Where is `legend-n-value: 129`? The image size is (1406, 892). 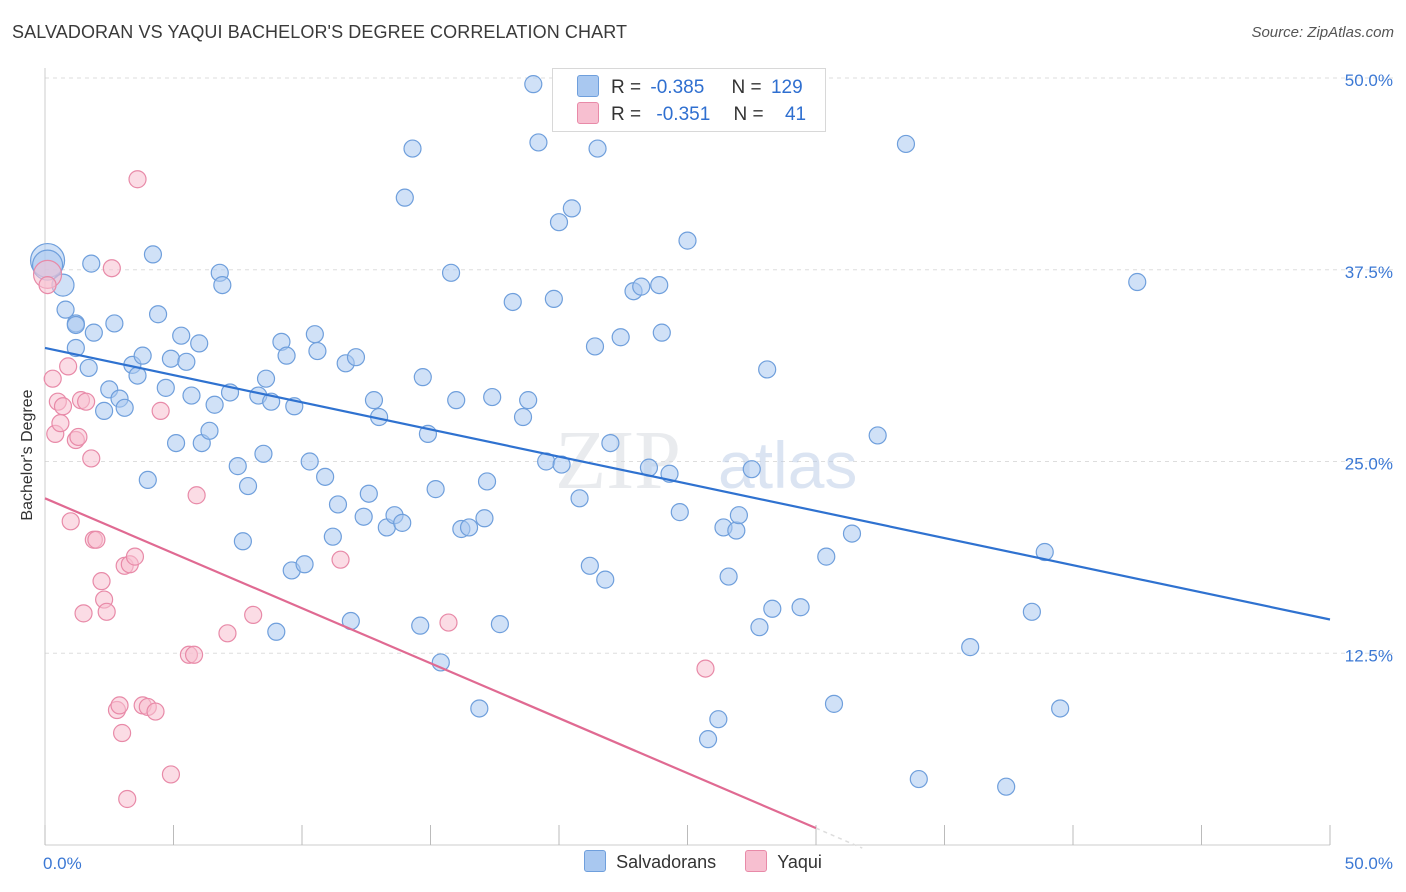
legend-n-value: 129 is located at coordinates (786, 87).